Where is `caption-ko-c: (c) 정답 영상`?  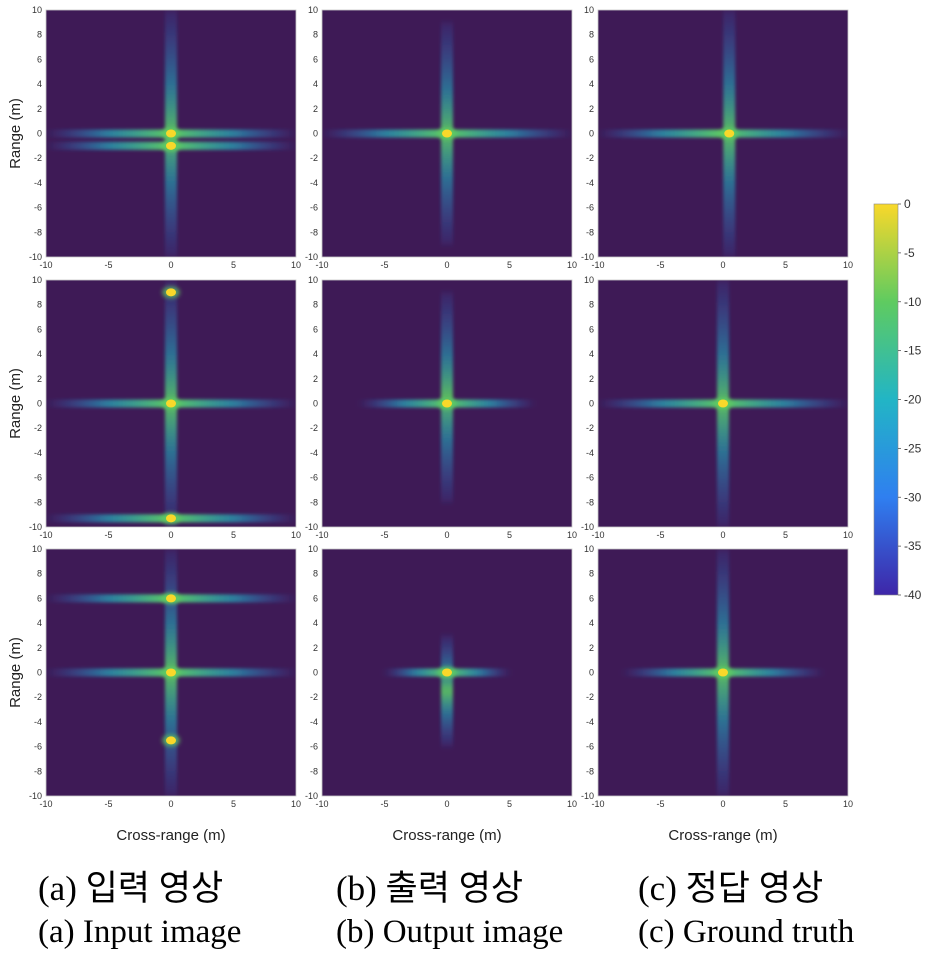 caption-ko-c: (c) 정답 영상 is located at coordinates (731, 888).